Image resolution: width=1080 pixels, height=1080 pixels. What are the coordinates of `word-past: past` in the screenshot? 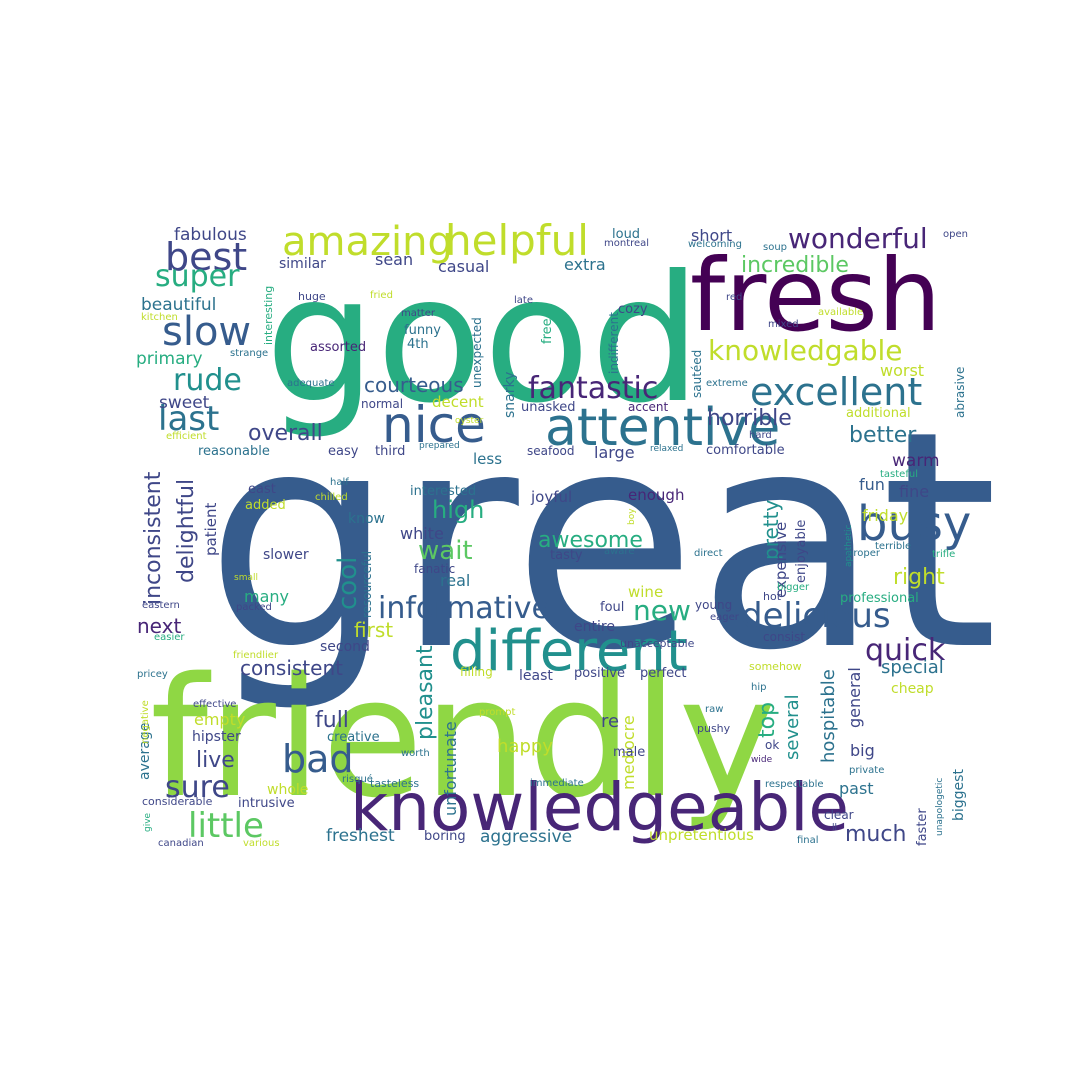 It's located at (856, 788).